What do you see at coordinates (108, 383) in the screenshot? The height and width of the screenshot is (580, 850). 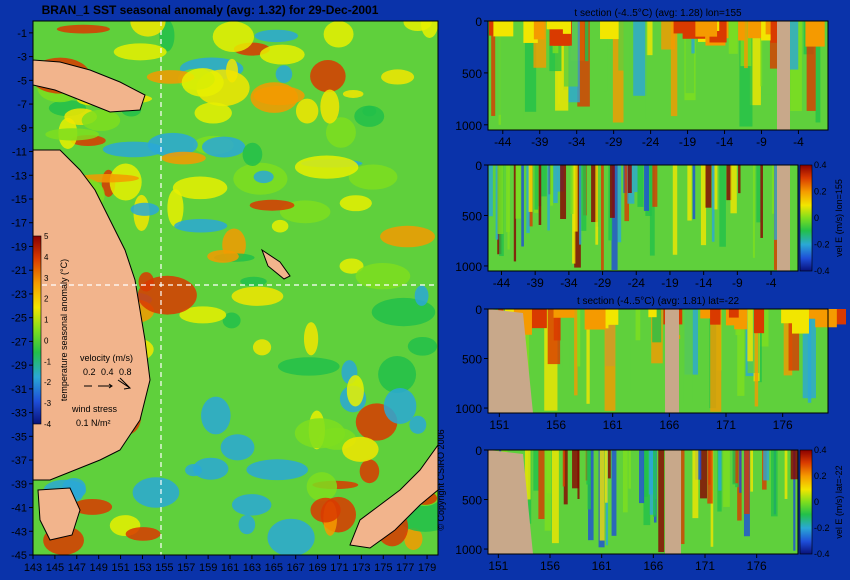 I see `velocity-legend-arrows` at bounding box center [108, 383].